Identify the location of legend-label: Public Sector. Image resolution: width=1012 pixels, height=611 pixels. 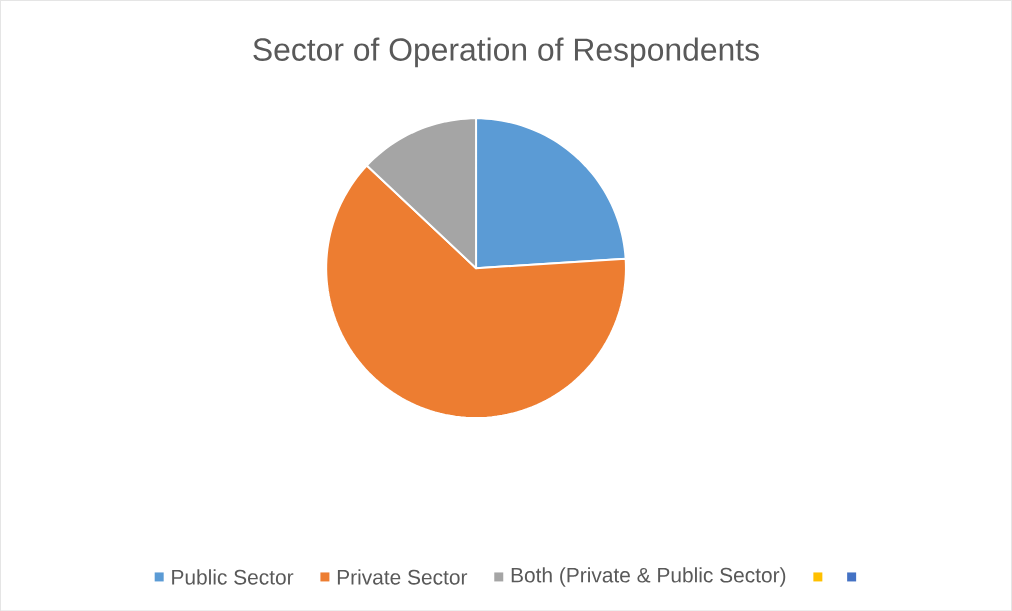
(233, 577).